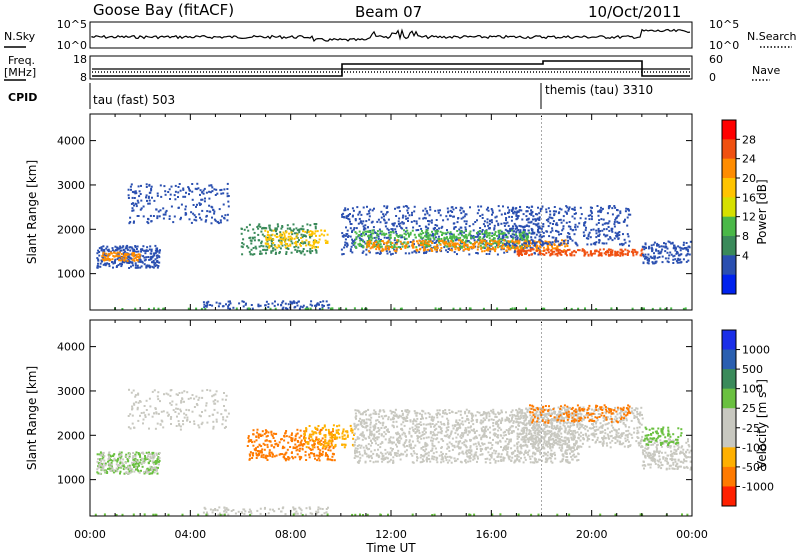 Image resolution: width=800 pixels, height=558 pixels. What do you see at coordinates (72, 24) in the screenshot?
I see `noise-left-tick-top: 10^5` at bounding box center [72, 24].